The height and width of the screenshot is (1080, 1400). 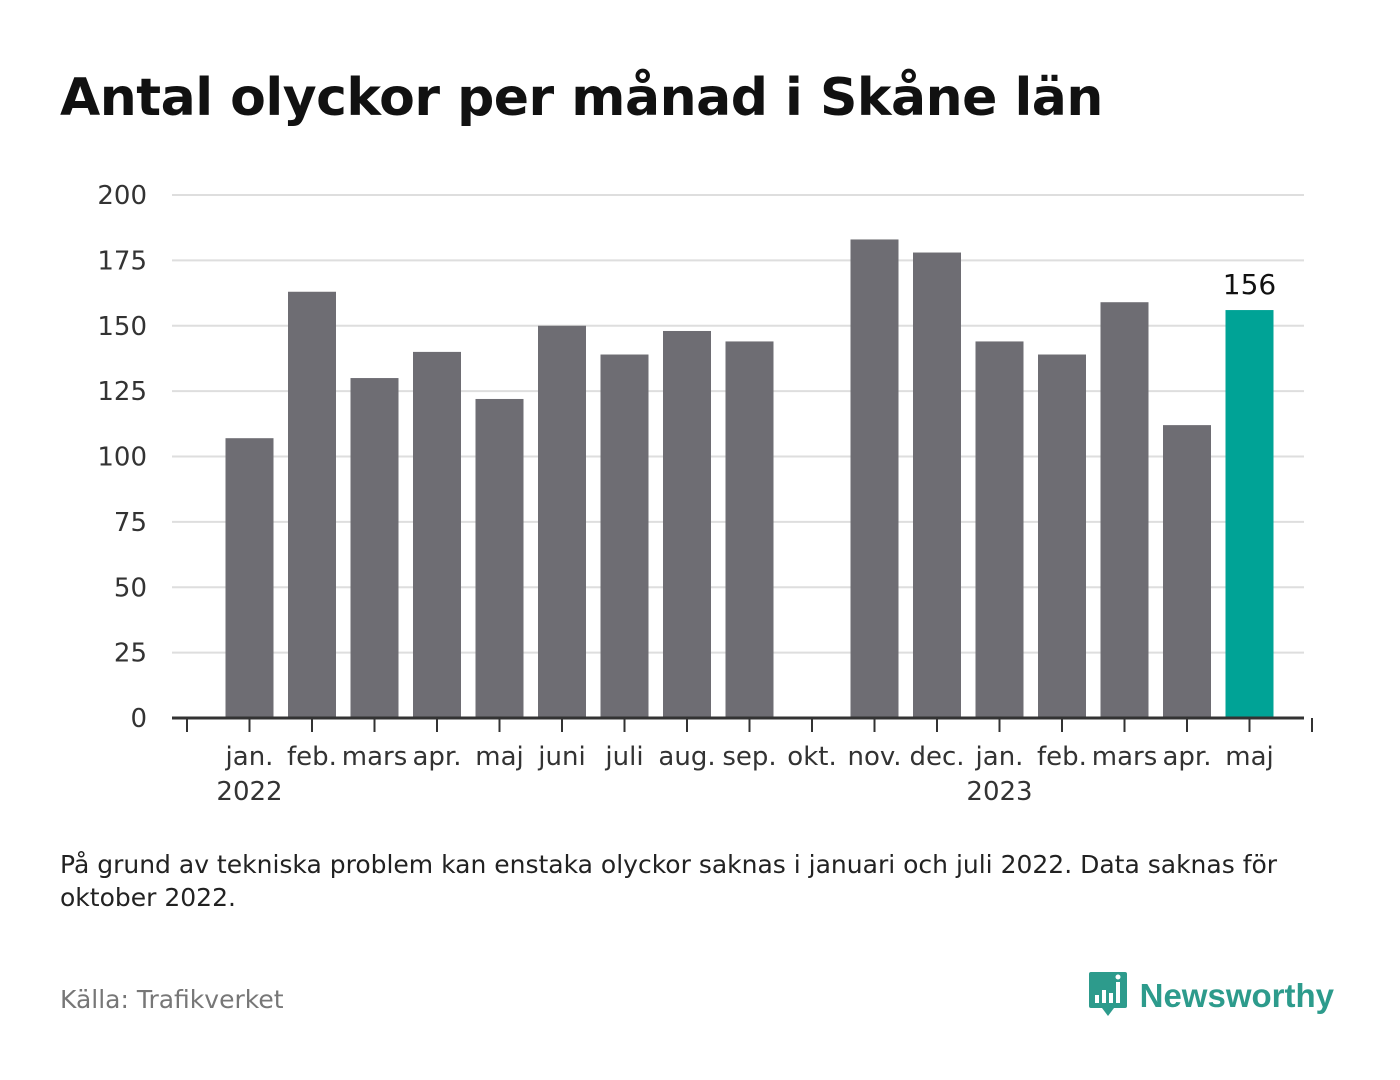 I want to click on x-tick-label: dec., so click(x=936, y=757).